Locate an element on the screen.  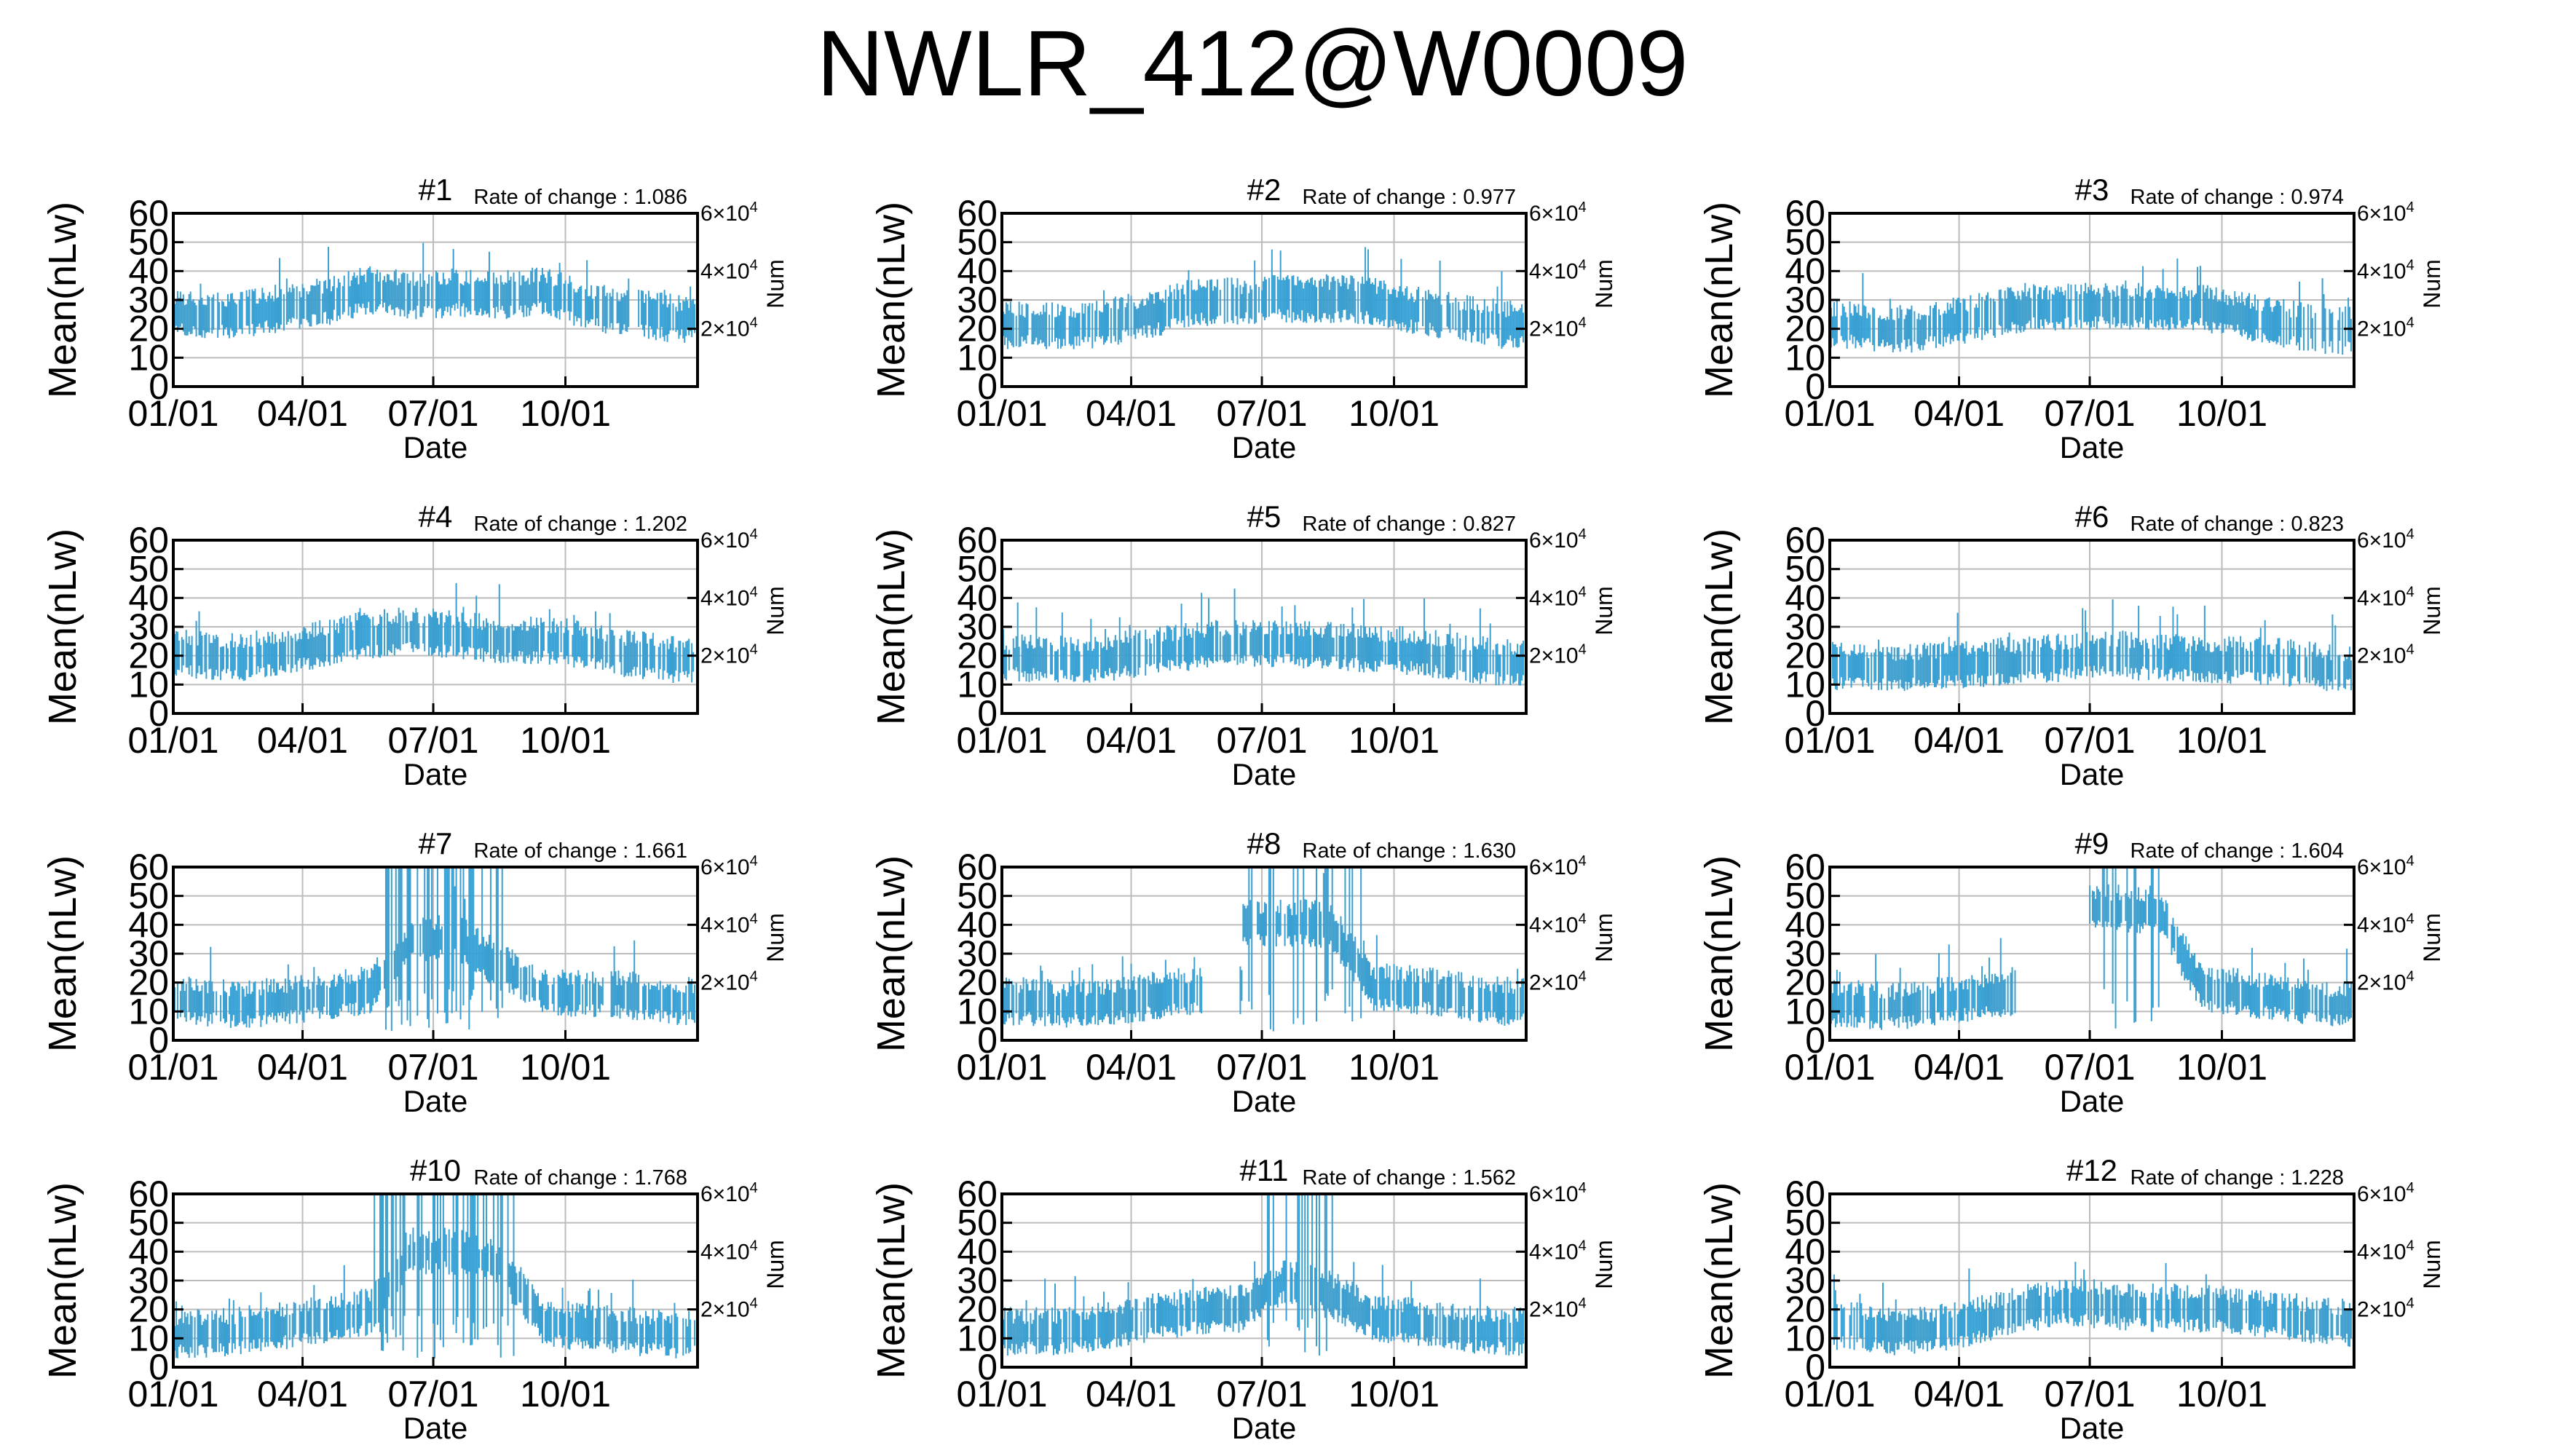
rate-of-change-label: Rate of change : 1.562 is located at coordinates (1409, 1178).